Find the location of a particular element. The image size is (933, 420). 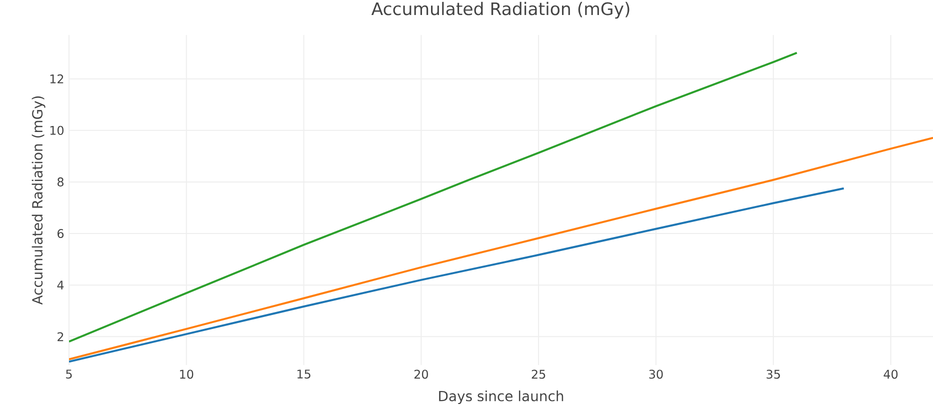

y-tick-label: 8 is located at coordinates (61, 181).